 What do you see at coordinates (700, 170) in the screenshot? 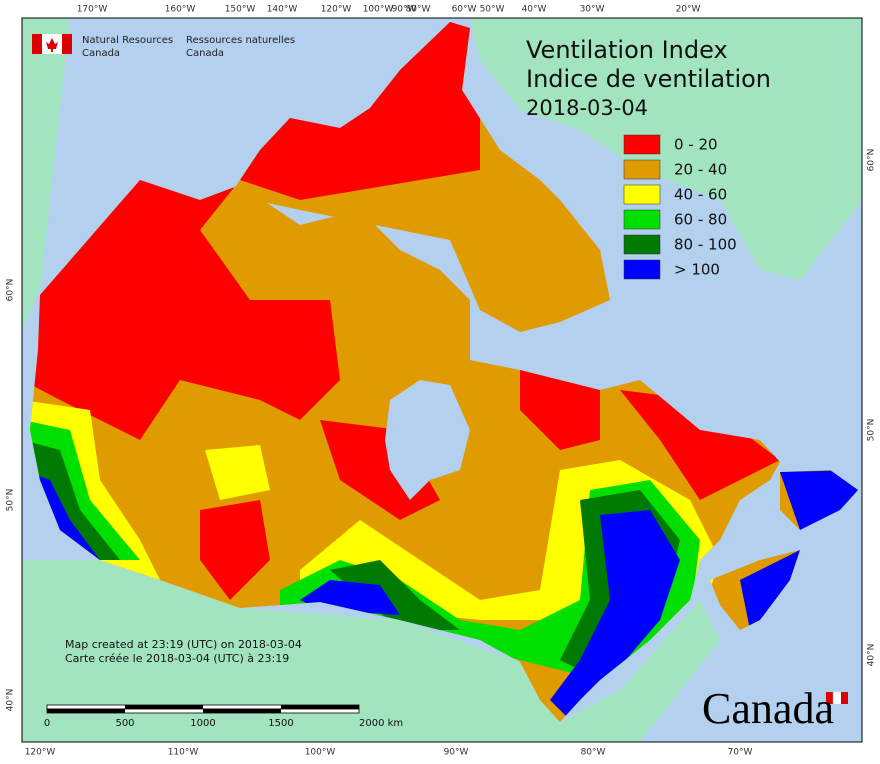
I see `legend-label: 20 - 40` at bounding box center [700, 170].